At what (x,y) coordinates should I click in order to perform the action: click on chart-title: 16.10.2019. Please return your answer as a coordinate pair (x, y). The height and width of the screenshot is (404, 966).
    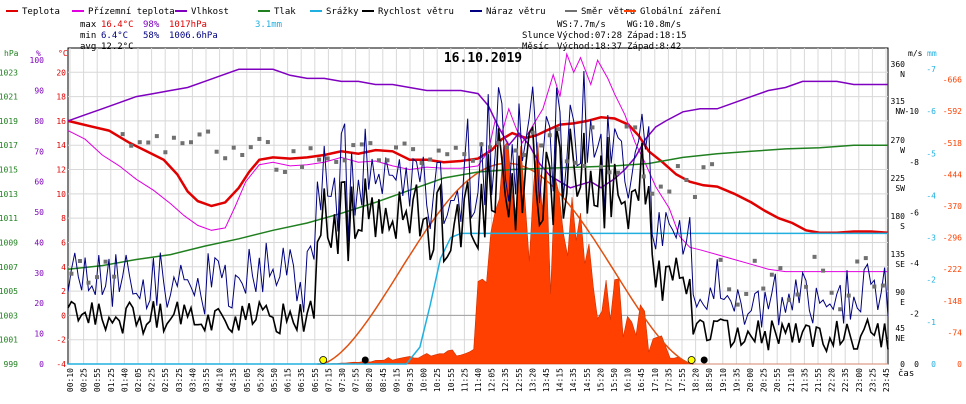
    Looking at the image, I should click on (483, 58).